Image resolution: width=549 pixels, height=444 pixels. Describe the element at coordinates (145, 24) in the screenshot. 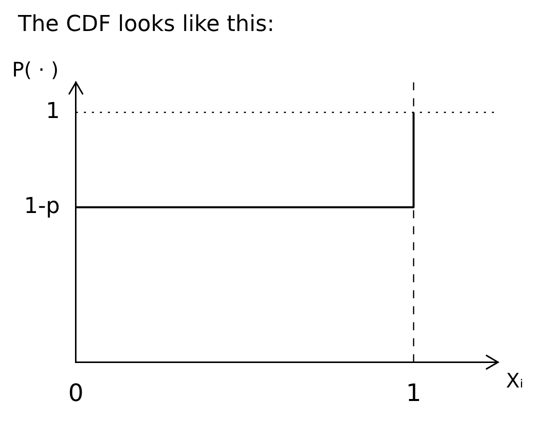

I see `chart-title: The CDF looks like this:` at that location.